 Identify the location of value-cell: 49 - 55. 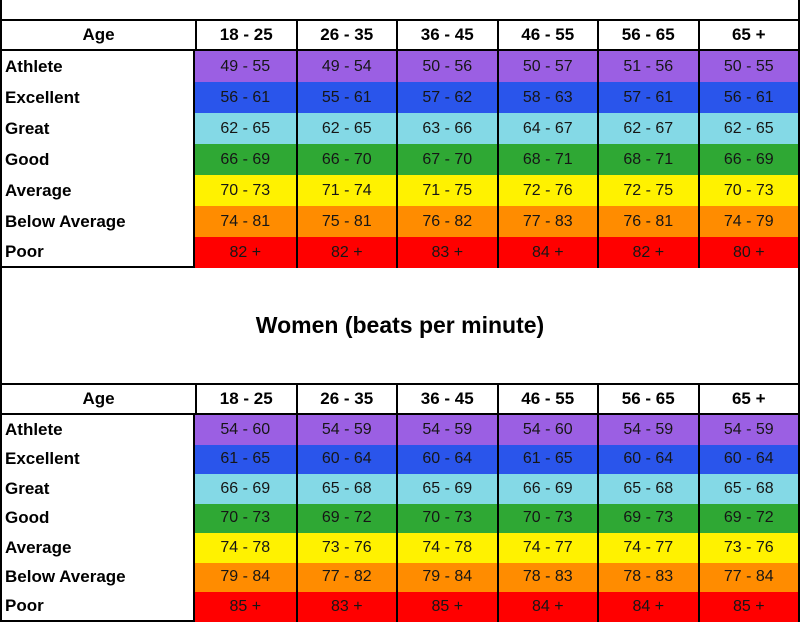
(245, 66).